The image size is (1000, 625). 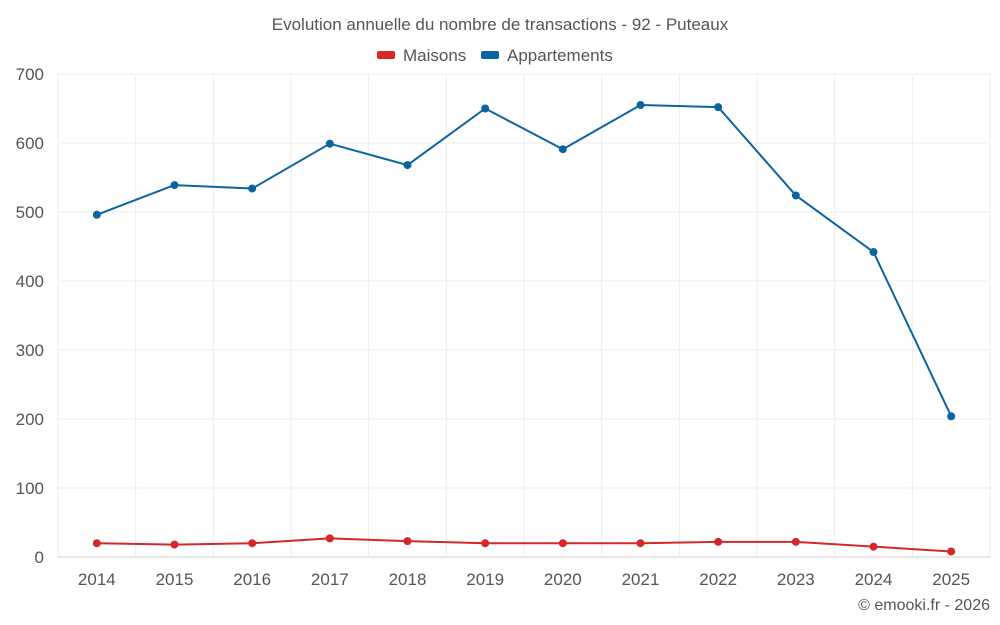 I want to click on x-tick-label: 2021, so click(x=641, y=579).